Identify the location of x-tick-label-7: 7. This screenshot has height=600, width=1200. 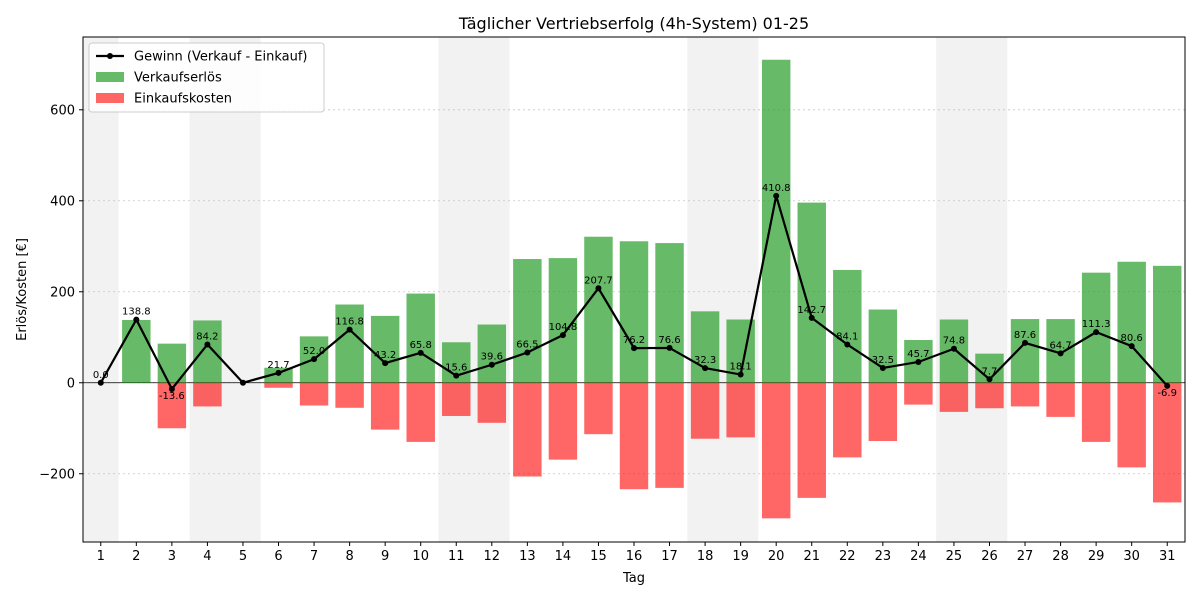
(314, 556).